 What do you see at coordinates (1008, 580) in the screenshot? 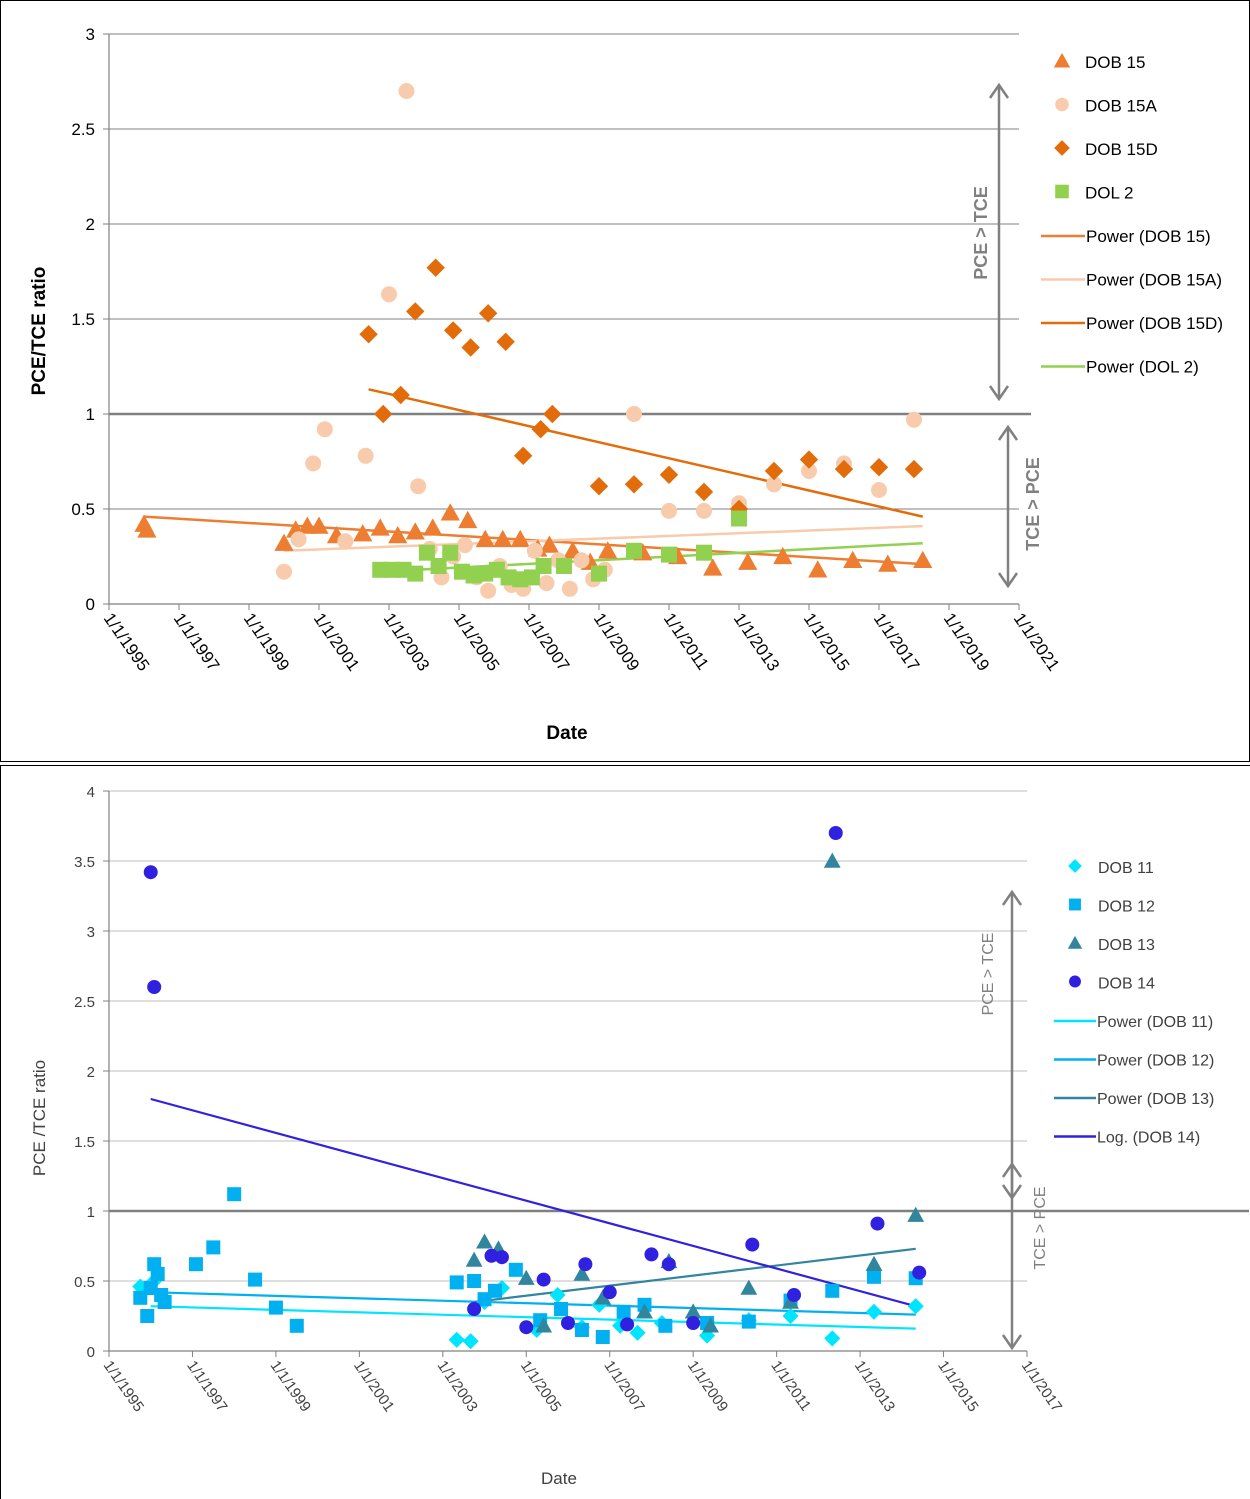
I see `arrow-tce-greater-head-bottom` at bounding box center [1008, 580].